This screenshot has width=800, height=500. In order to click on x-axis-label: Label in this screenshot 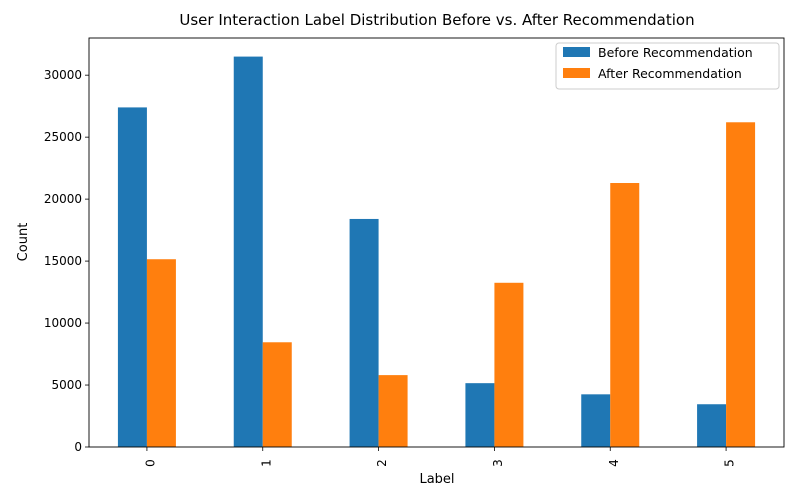, I will do `click(436, 479)`.